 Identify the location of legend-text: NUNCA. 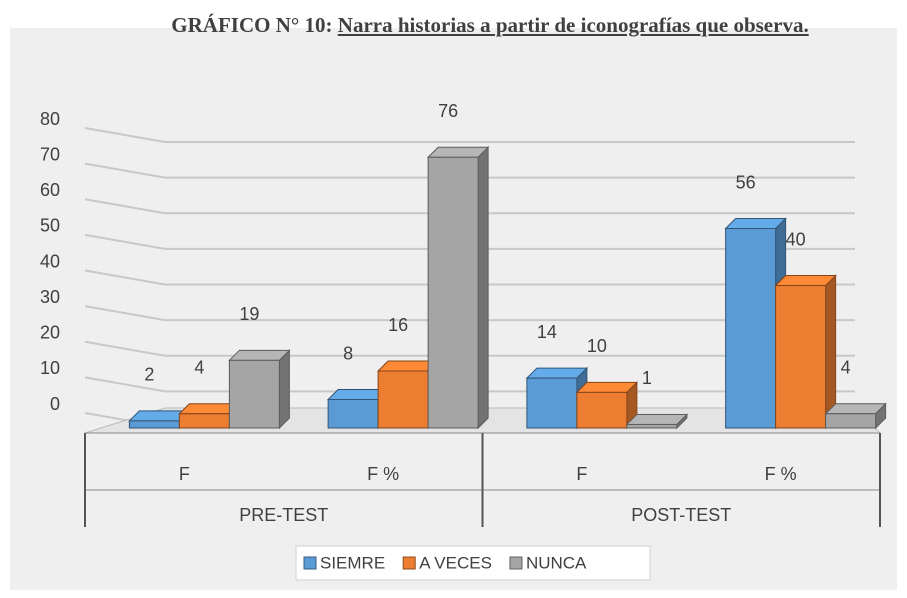
(556, 562).